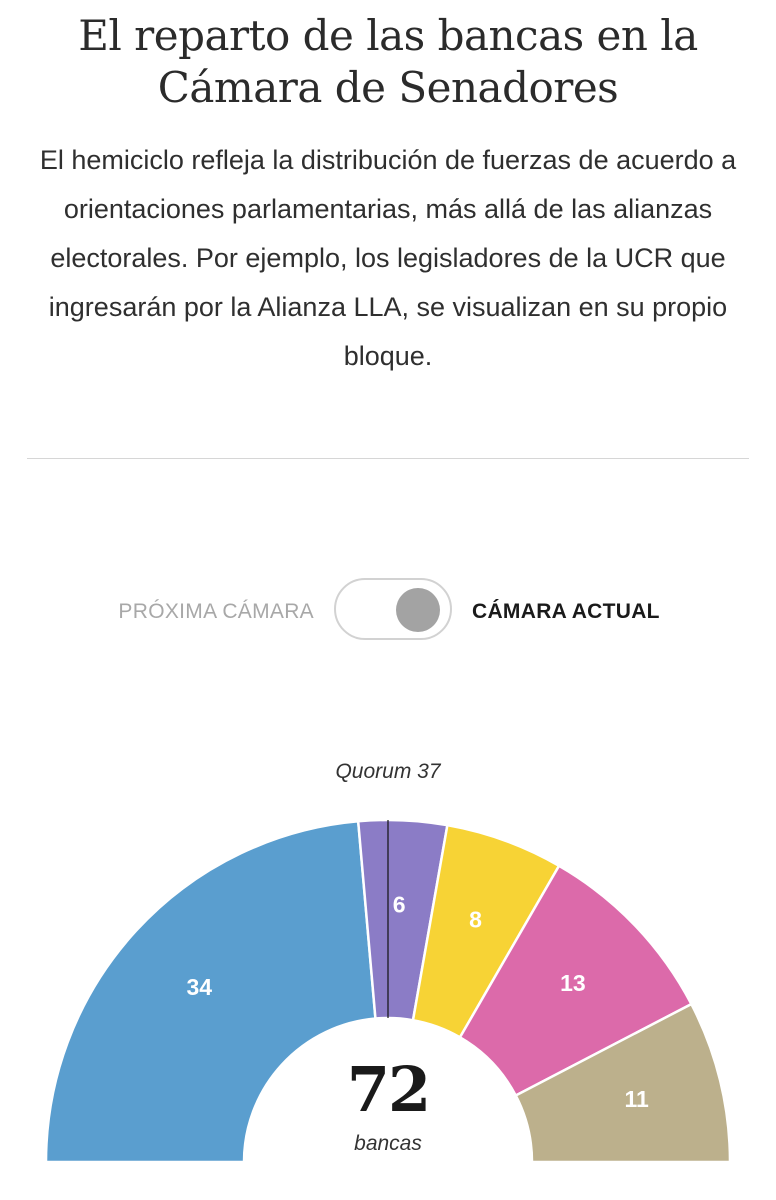  Describe the element at coordinates (199, 987) in the screenshot. I see `hemicycle-segment-label-1: 34` at that location.